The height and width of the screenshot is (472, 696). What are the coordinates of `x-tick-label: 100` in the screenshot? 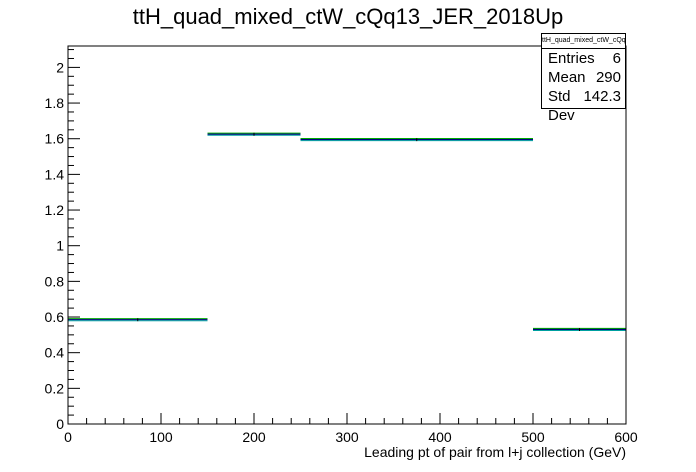 It's located at (161, 437).